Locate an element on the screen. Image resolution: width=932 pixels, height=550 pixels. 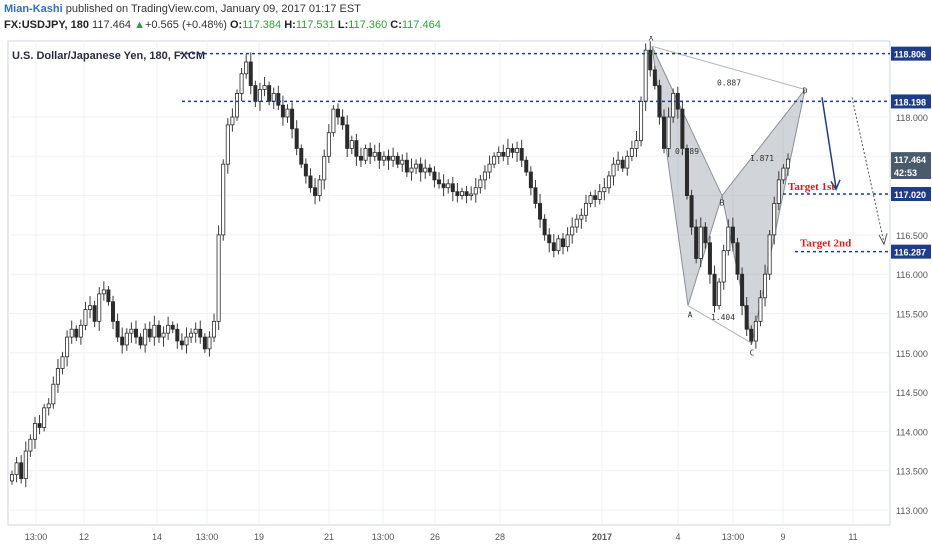
y-tick-label: 113.500 is located at coordinates (912, 472).